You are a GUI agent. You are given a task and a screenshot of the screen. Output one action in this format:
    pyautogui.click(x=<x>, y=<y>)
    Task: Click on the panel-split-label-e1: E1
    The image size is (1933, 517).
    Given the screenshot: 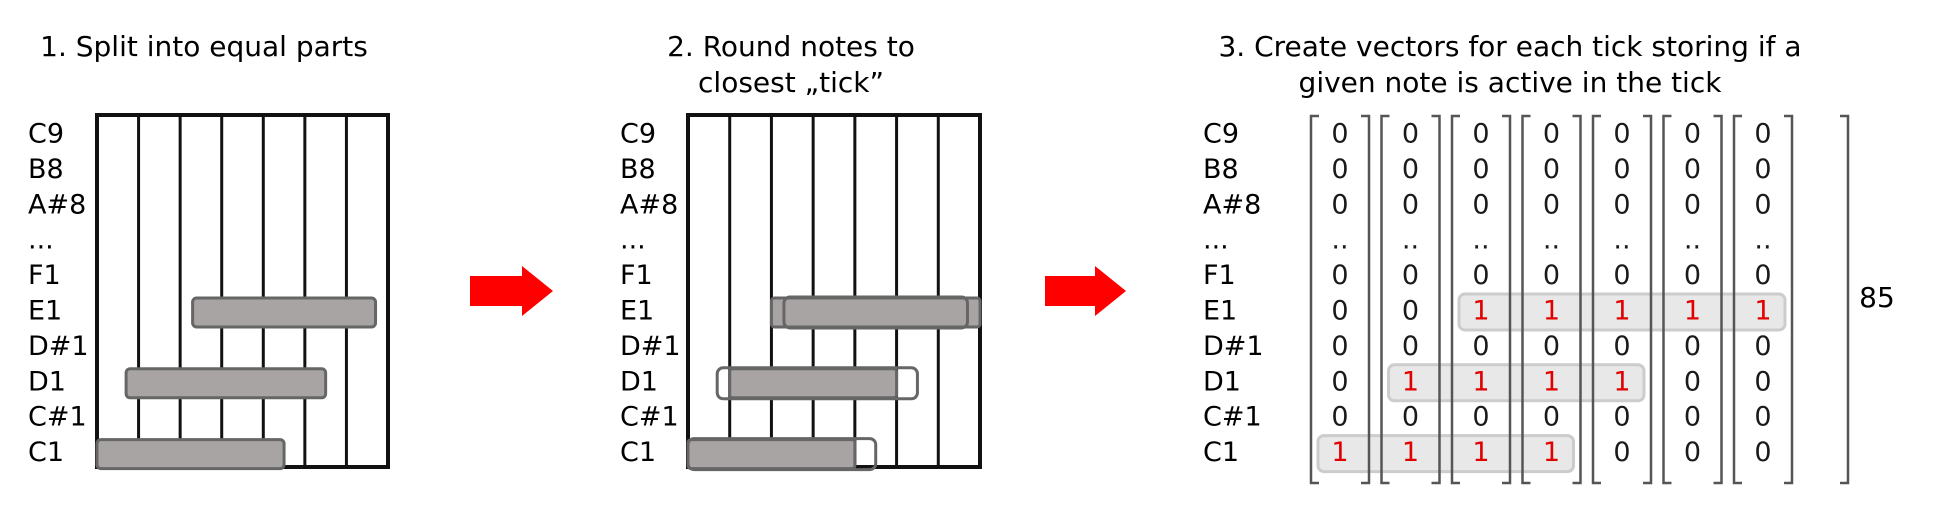 What is the action you would take?
    pyautogui.click(x=45, y=311)
    